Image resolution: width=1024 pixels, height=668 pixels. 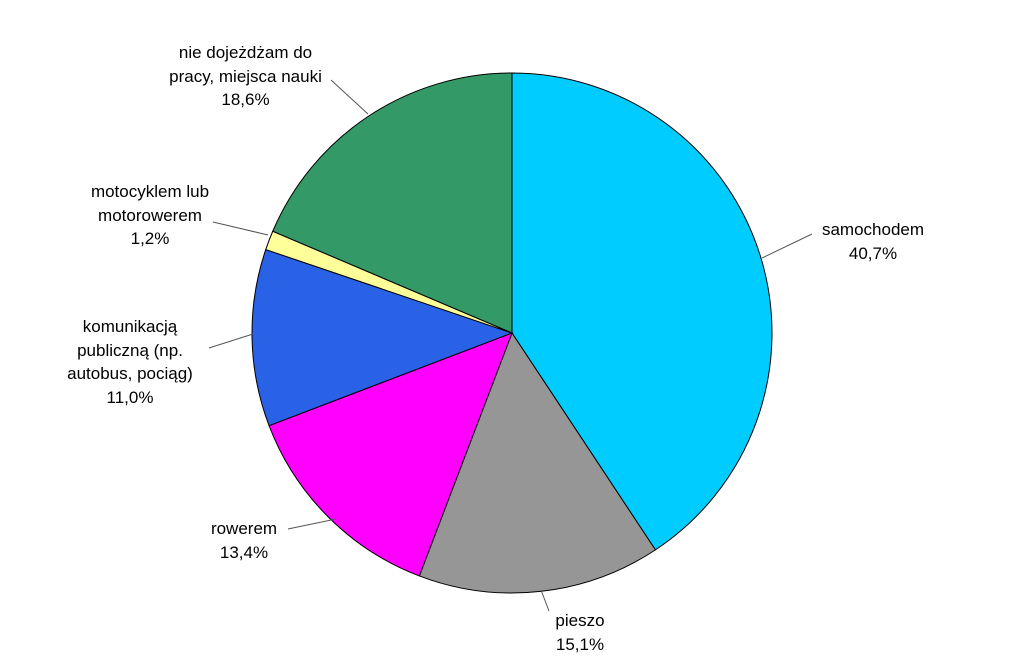 I want to click on value-label: 18,6%, so click(x=245, y=99).